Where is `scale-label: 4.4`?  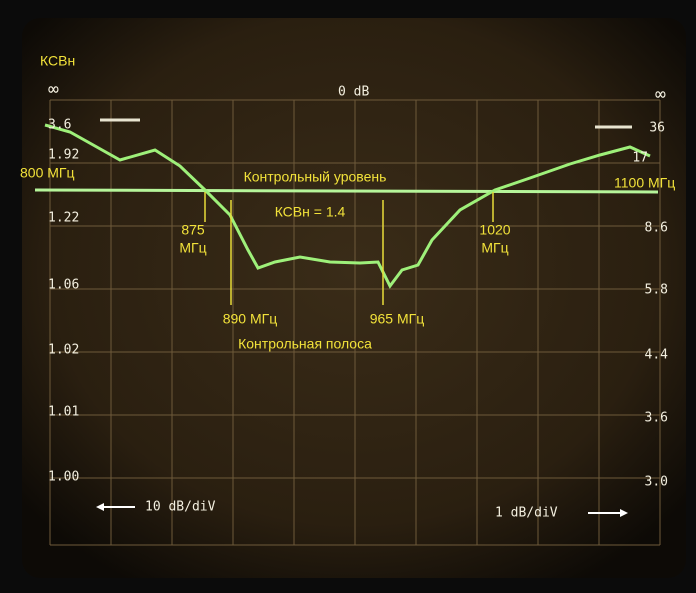 scale-label: 4.4 is located at coordinates (657, 355).